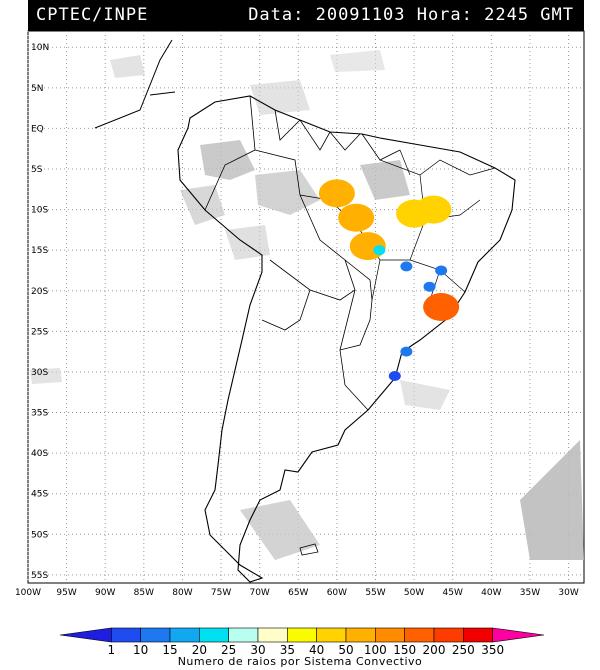 This screenshot has height=670, width=600. I want to click on lon-tick-label: 60W, so click(337, 593).